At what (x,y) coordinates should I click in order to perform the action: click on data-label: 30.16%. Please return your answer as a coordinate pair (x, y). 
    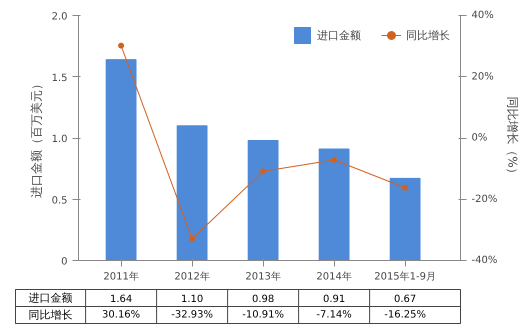
    Looking at the image, I should click on (121, 315).